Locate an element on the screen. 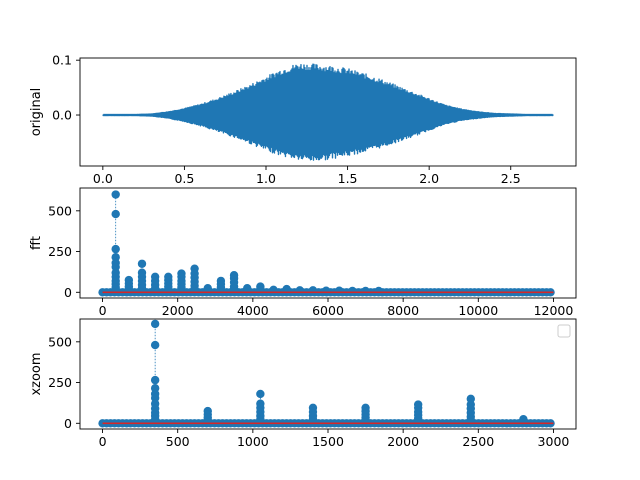 The width and height of the screenshot is (640, 480). x-tick-label: 1.5 is located at coordinates (348, 178).